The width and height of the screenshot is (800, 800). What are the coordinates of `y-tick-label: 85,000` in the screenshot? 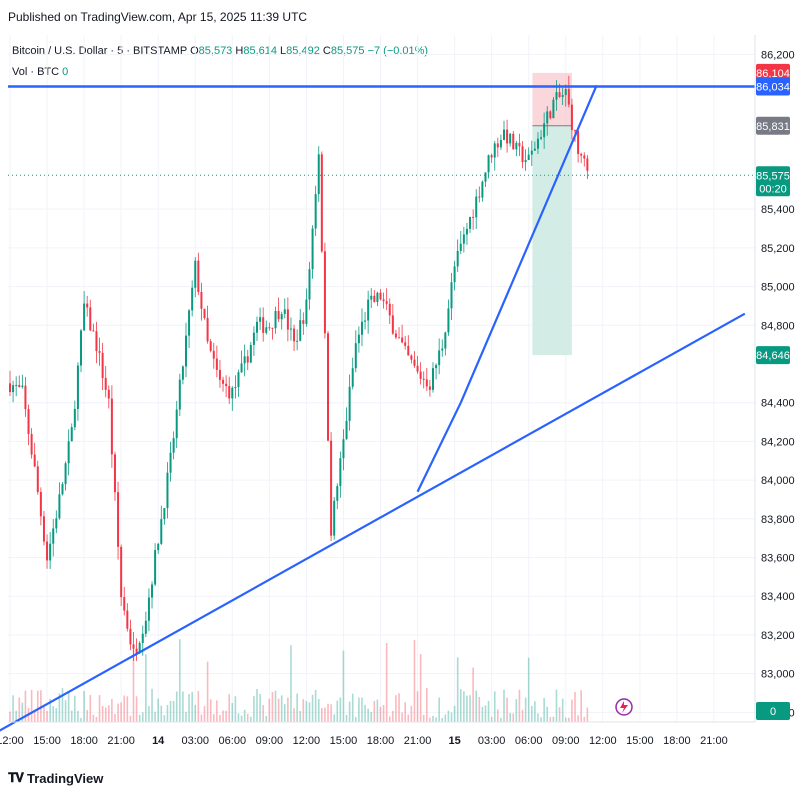 It's located at (778, 288).